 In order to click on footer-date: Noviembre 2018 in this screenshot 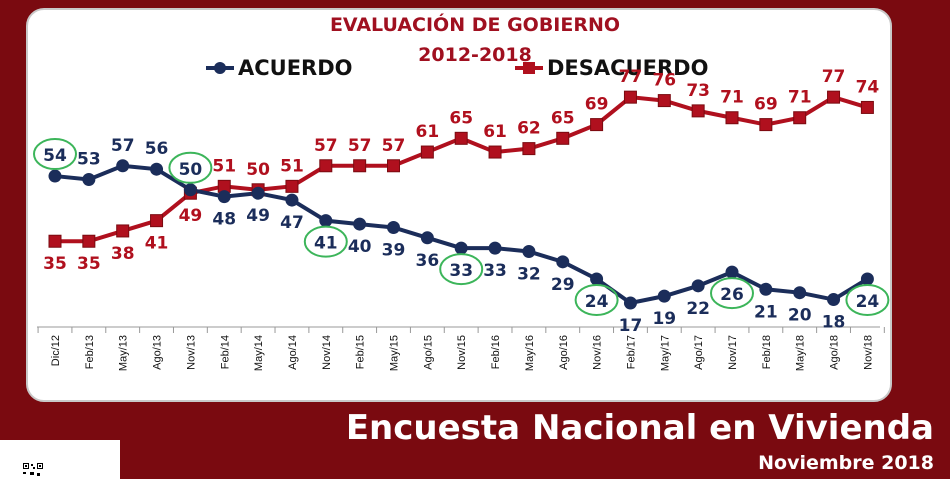, I will do `click(846, 463)`.